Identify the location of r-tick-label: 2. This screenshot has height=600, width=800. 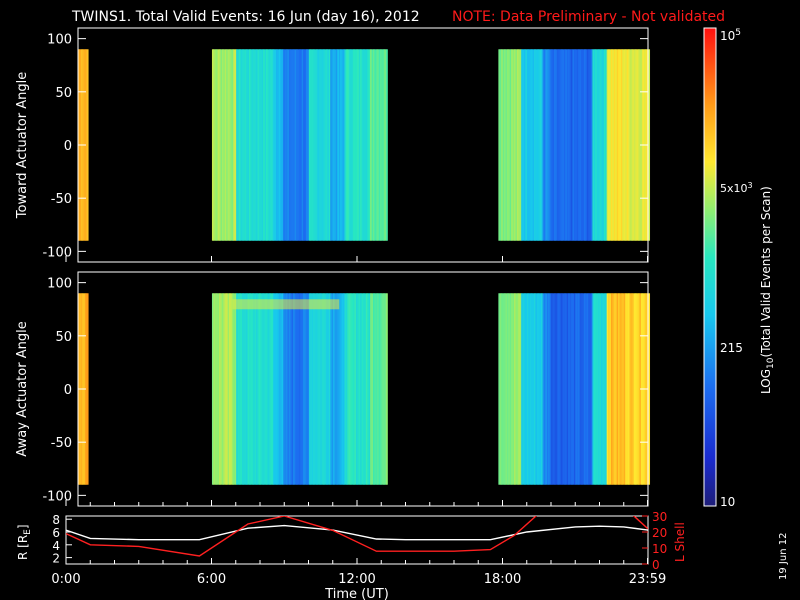
(56, 559).